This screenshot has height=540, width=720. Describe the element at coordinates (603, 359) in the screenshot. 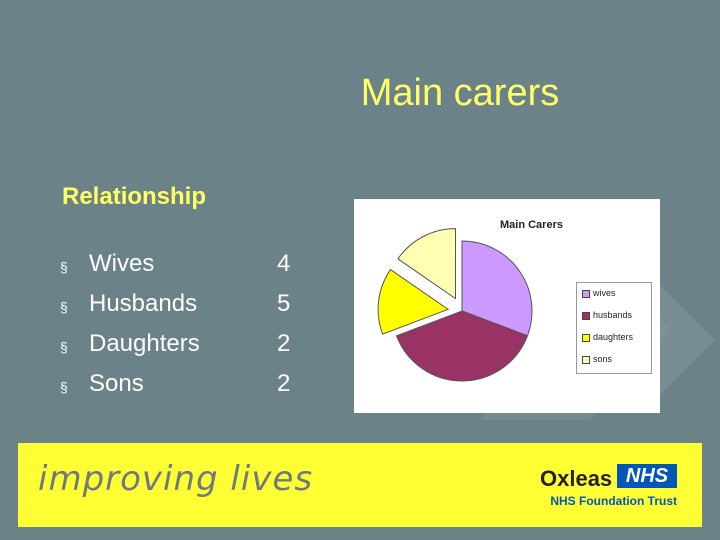

I see `legend-label: sons` at that location.